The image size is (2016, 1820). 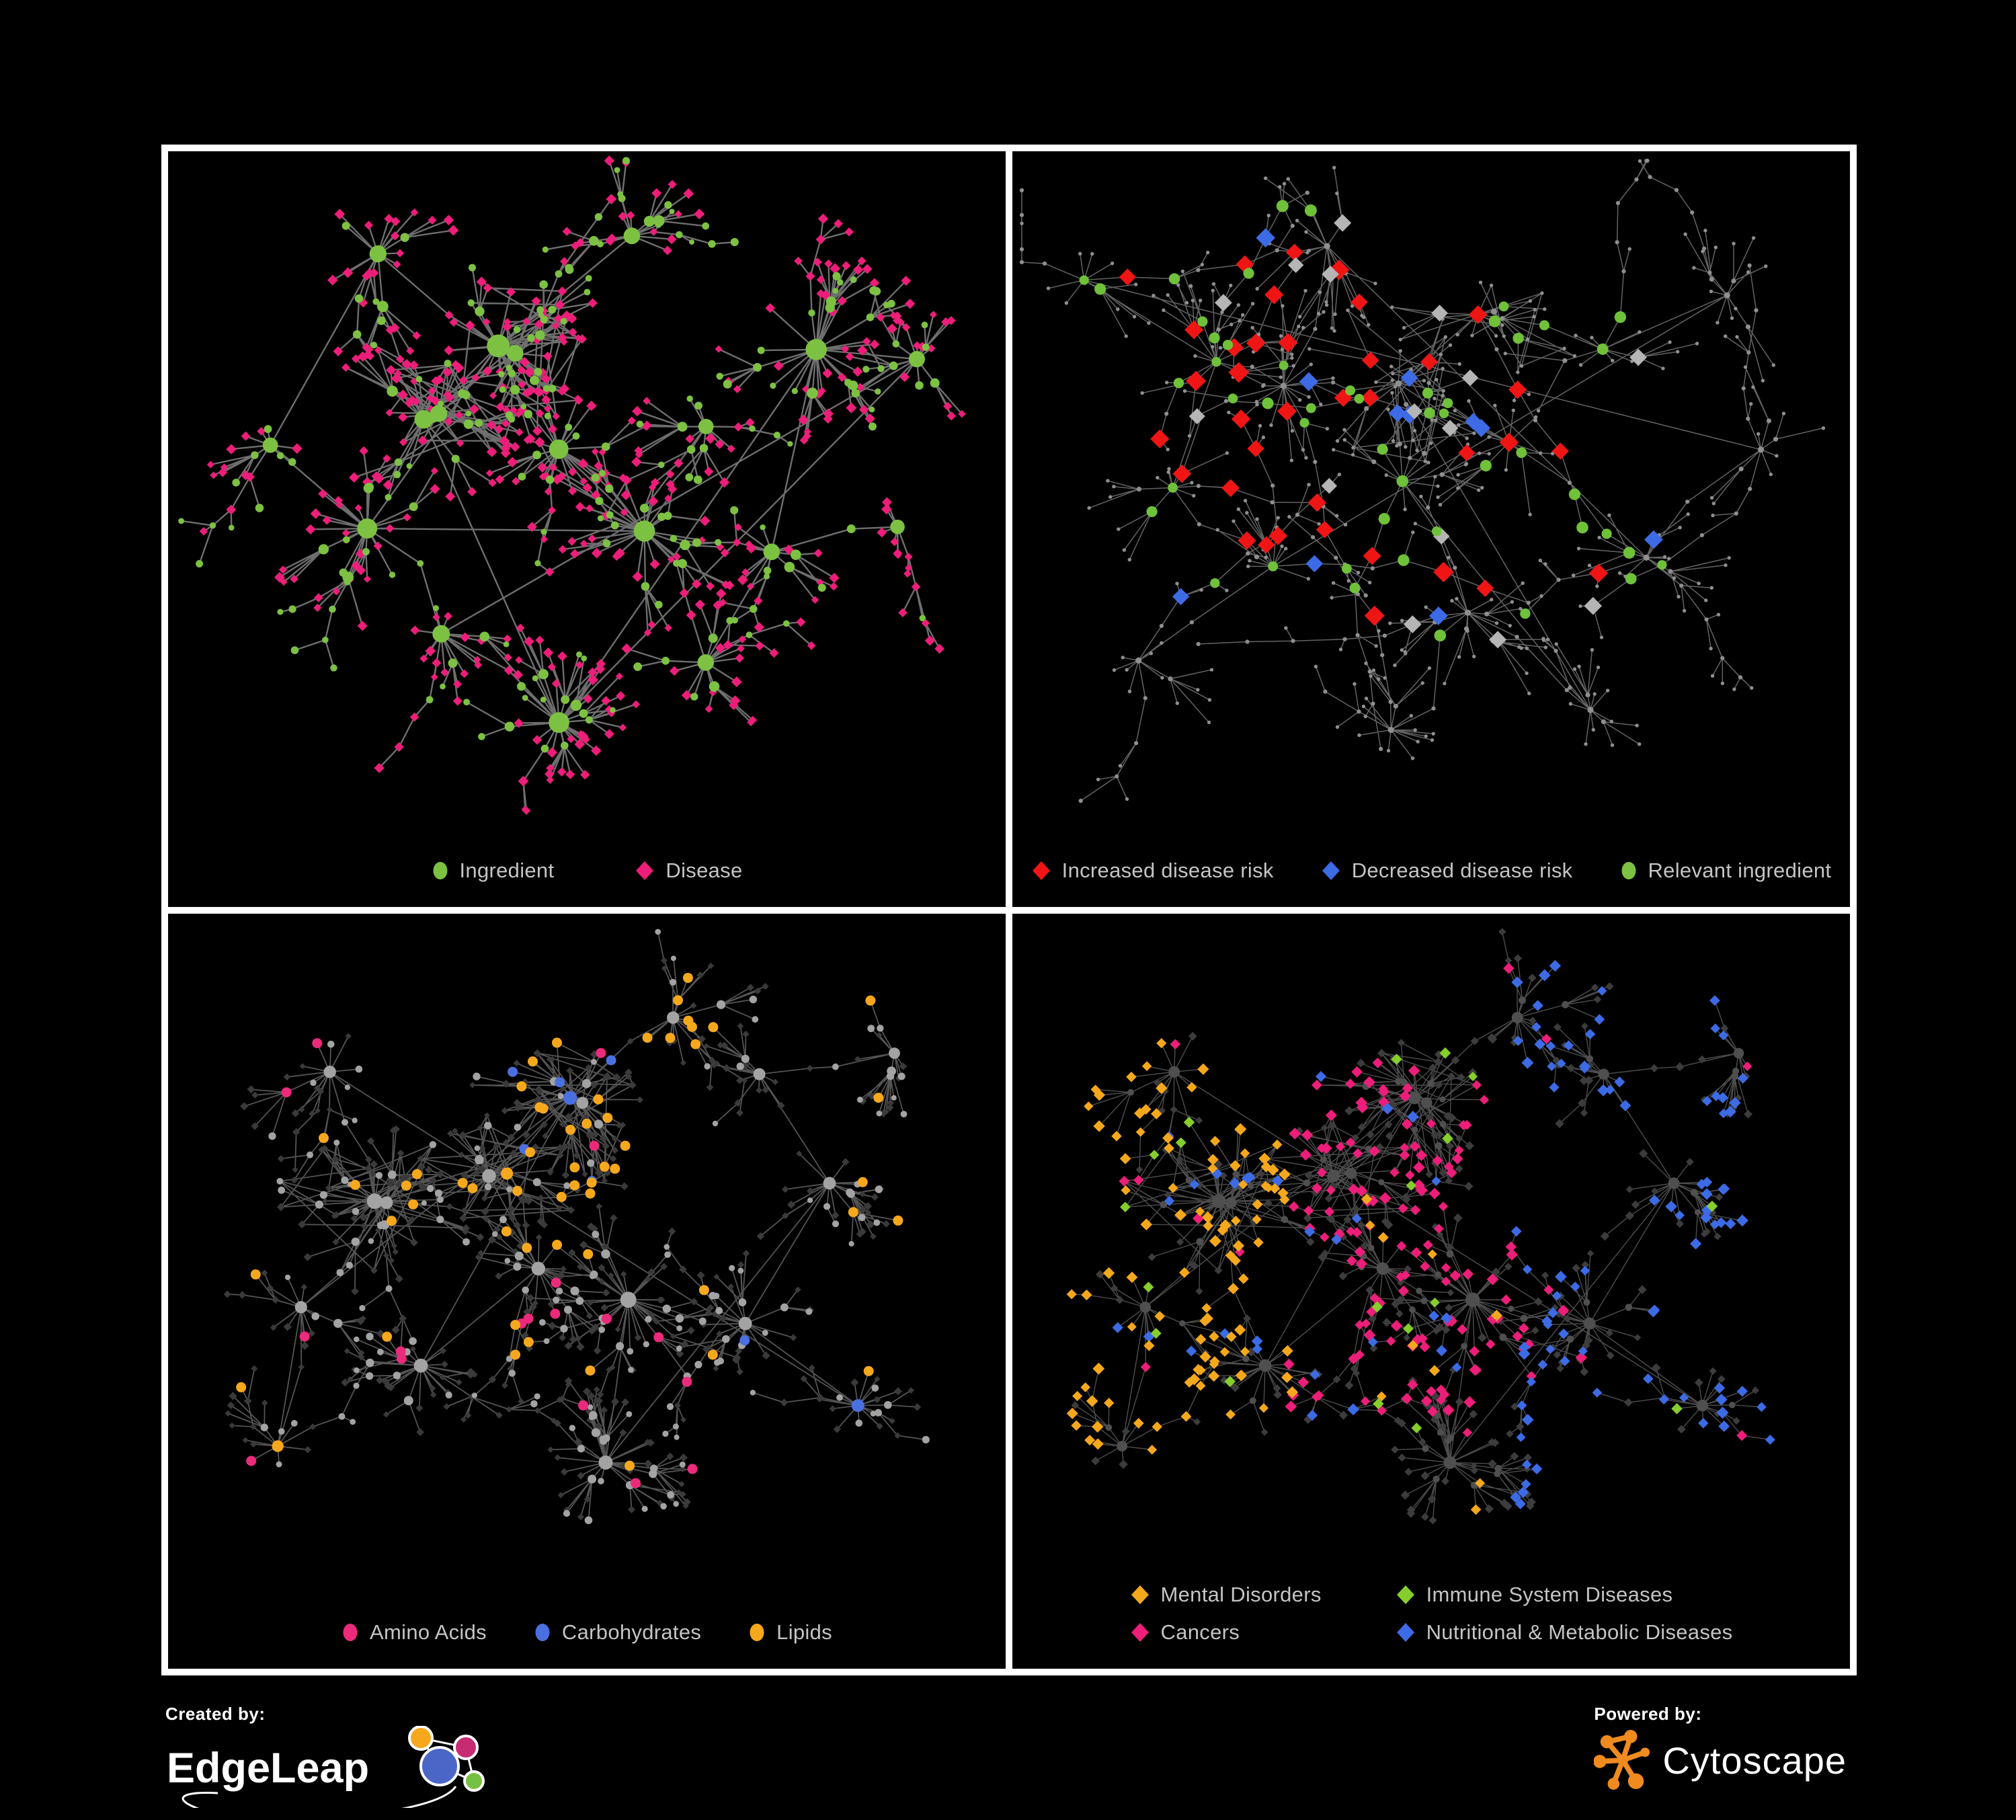 I want to click on legend-label: Cancers, so click(x=1200, y=1632).